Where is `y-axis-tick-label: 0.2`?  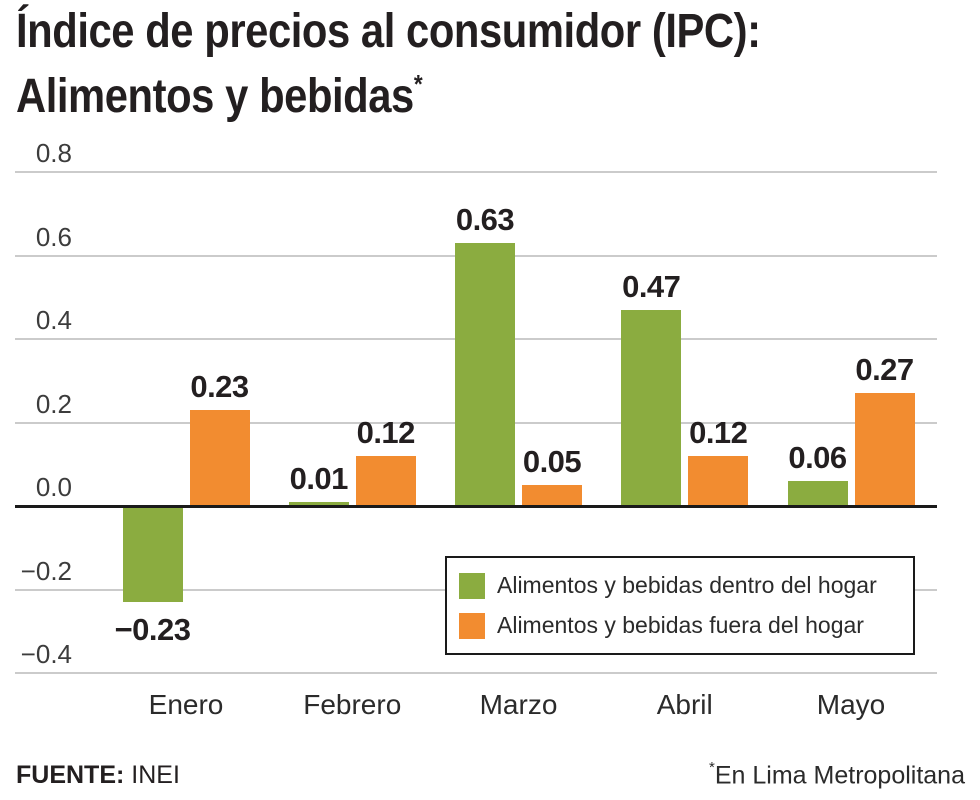 y-axis-tick-label: 0.2 is located at coordinates (53, 403).